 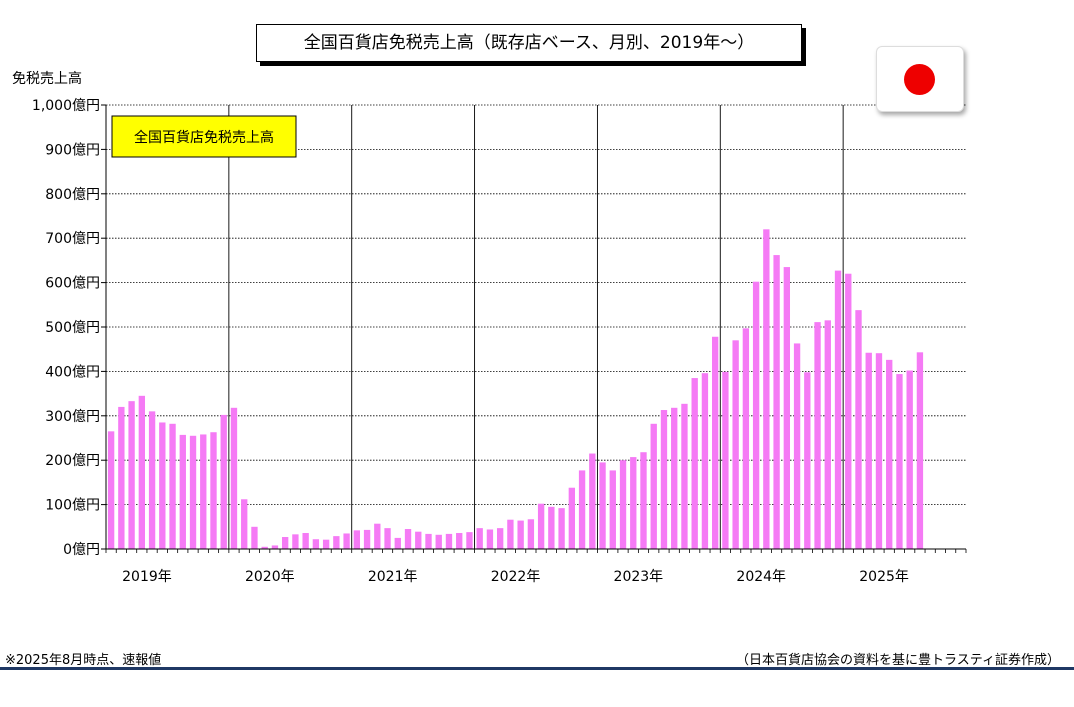 I want to click on y-tick-label: 600億円, so click(x=72, y=284).